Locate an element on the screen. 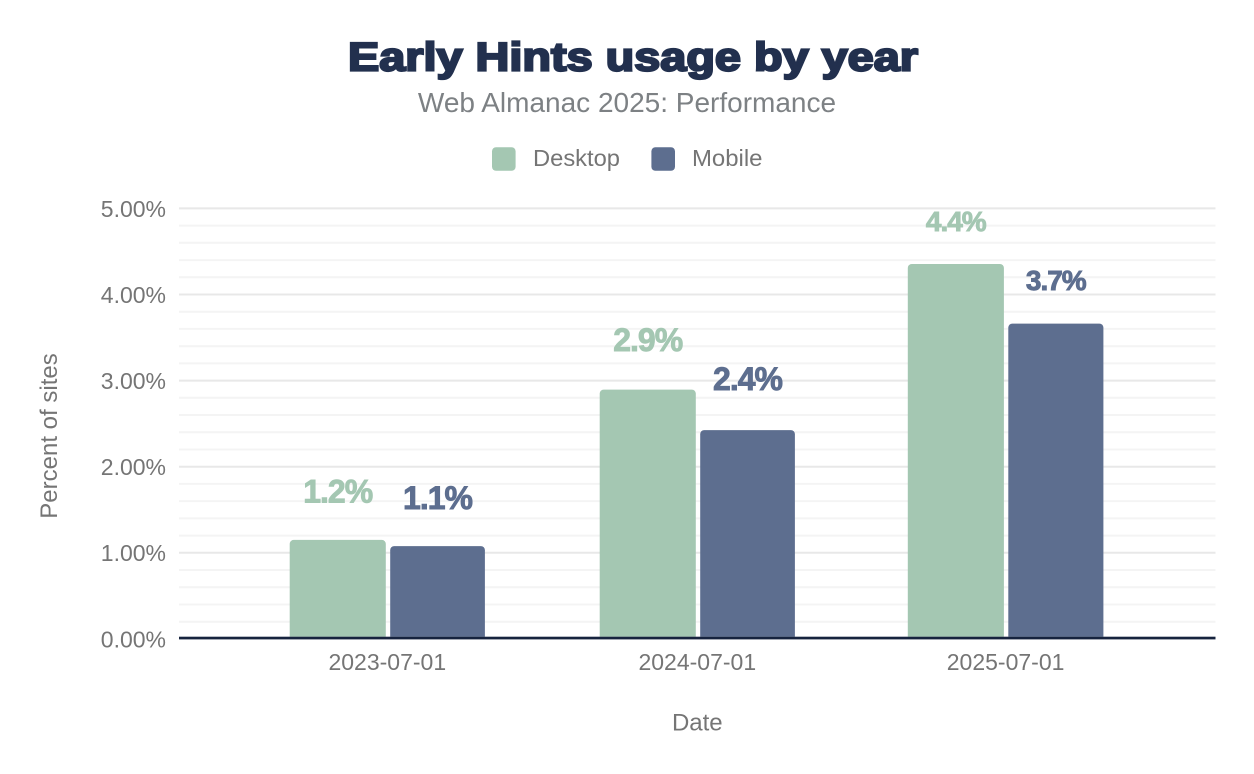 This screenshot has height=774, width=1254. svg-text: 3.00% is located at coordinates (133, 381).